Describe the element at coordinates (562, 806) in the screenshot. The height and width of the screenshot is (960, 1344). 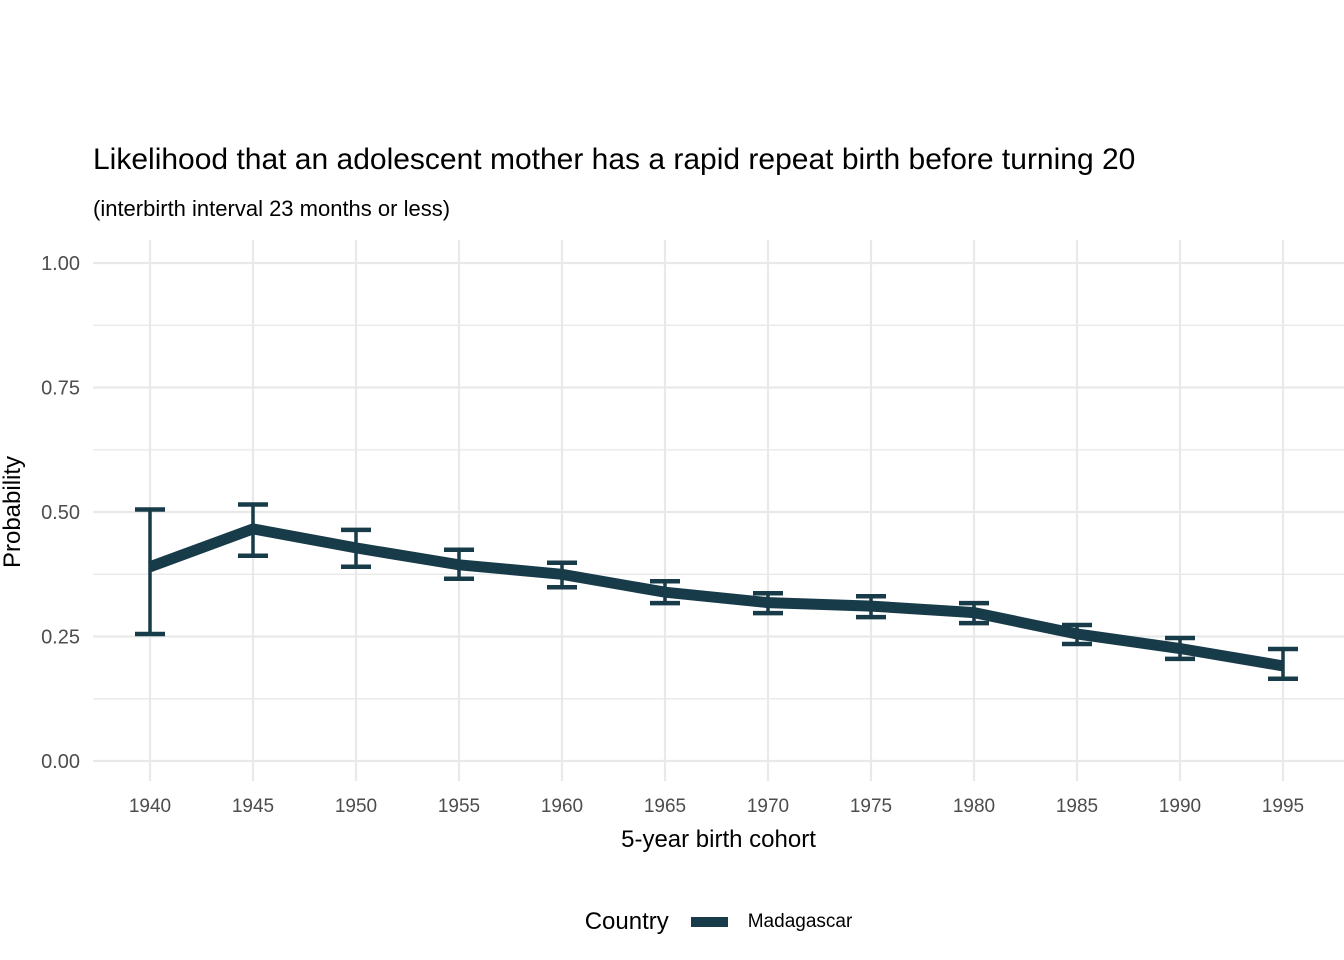
I see `x-tick-label: 1960` at that location.